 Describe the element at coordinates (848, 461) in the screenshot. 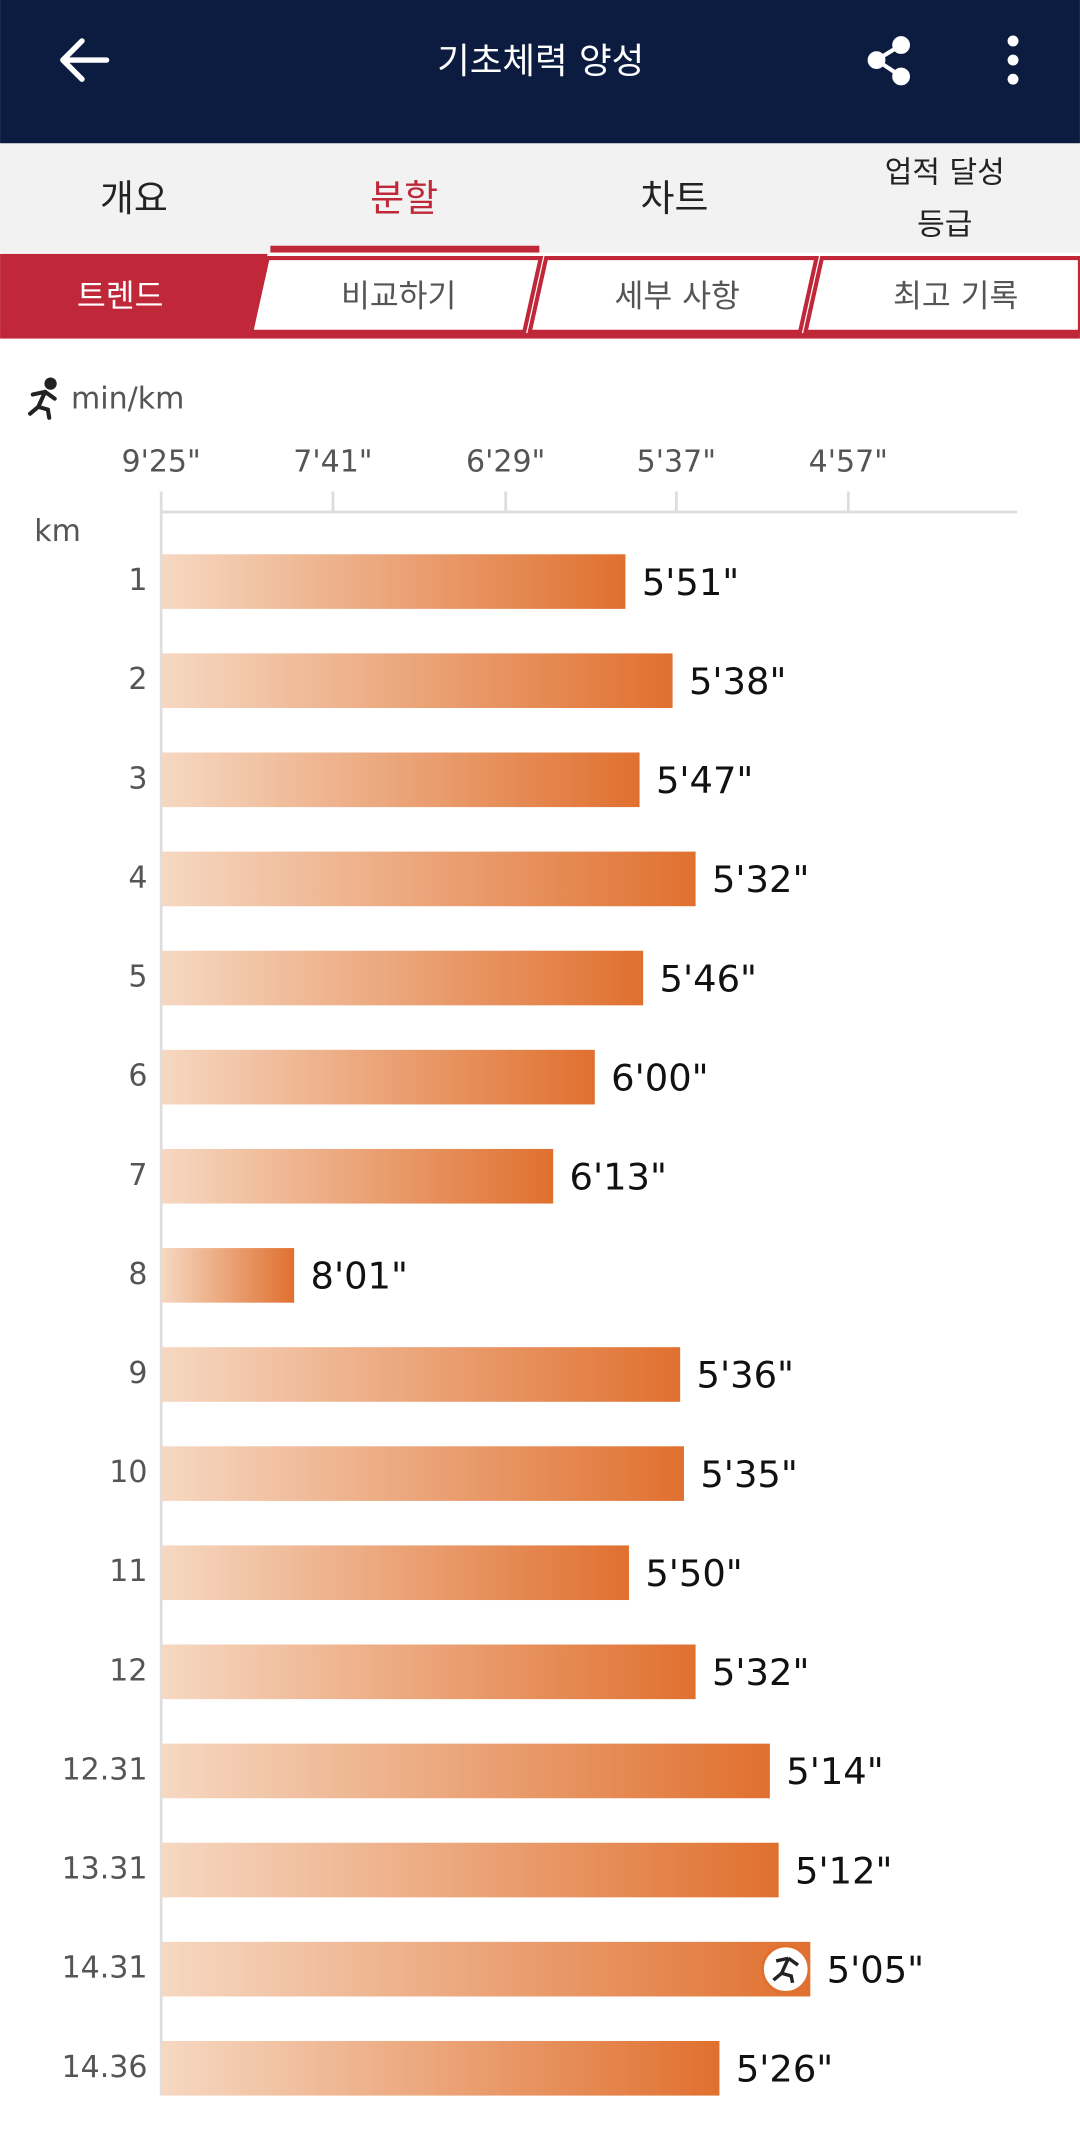

I see `x-tick-label: 4'57"` at that location.